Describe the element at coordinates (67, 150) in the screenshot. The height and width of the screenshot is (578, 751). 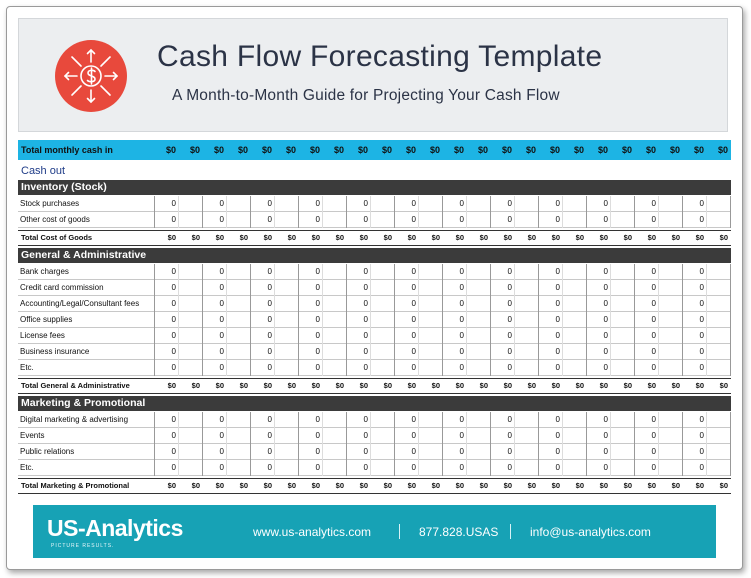
I see `total-label: Total monthly cash in` at that location.